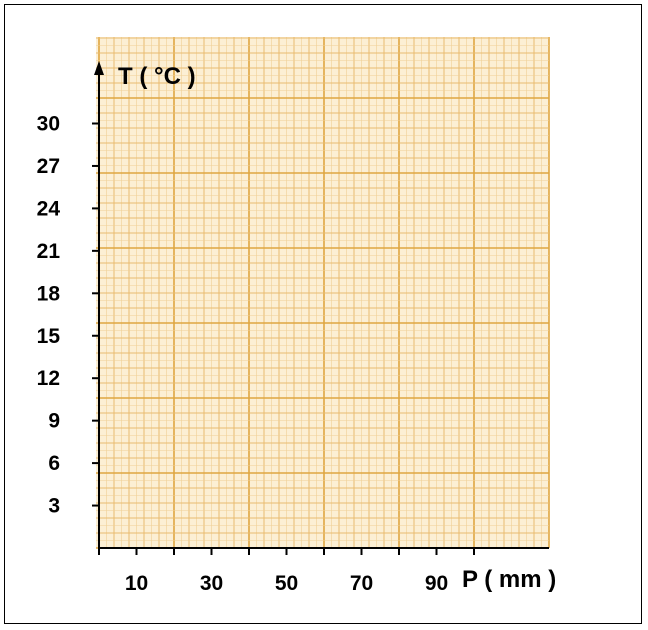  What do you see at coordinates (136, 583) in the screenshot?
I see `x-tick-label: 10` at bounding box center [136, 583].